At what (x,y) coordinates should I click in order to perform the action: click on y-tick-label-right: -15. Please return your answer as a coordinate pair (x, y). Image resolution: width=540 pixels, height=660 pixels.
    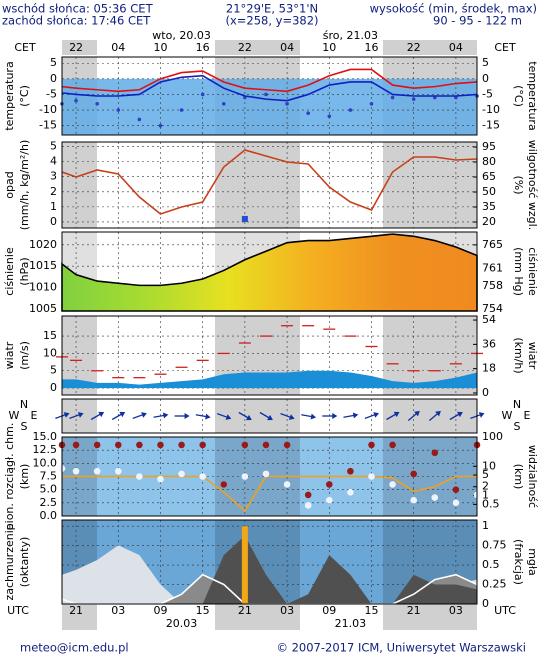
    Looking at the image, I should click on (491, 125).